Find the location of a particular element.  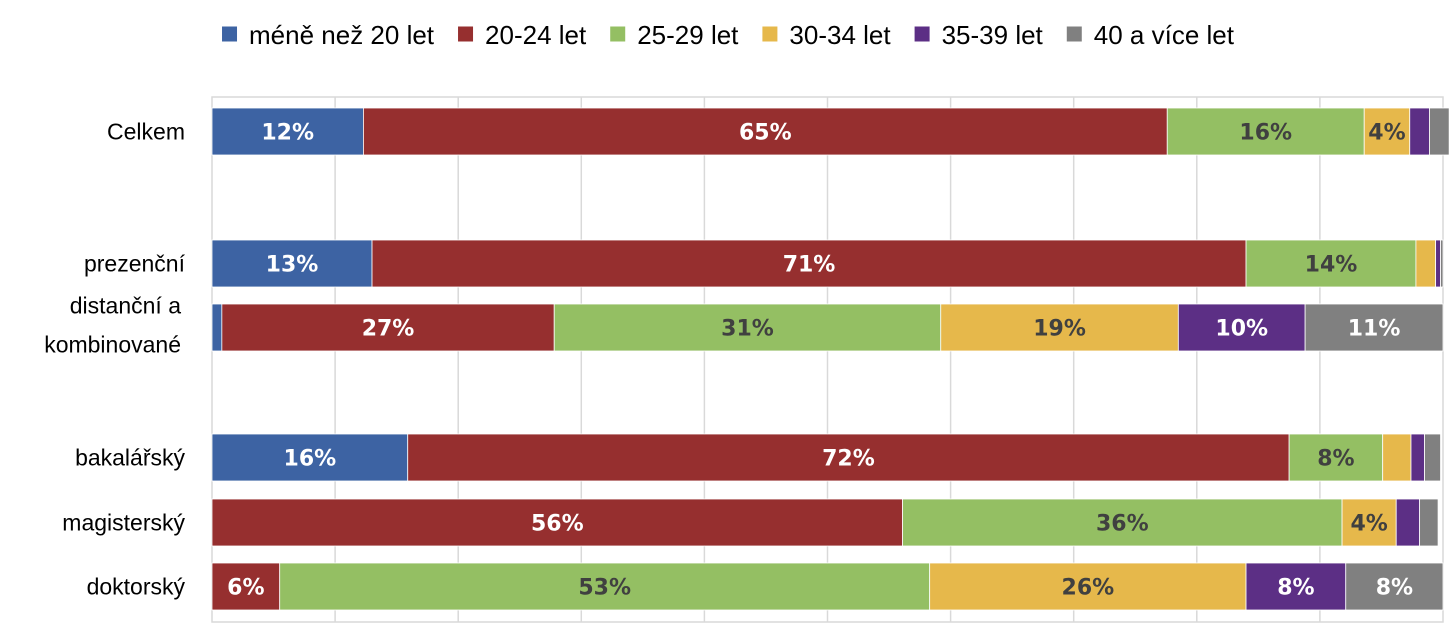

bar-row: 12% 65% 16% 4% is located at coordinates (830, 131).